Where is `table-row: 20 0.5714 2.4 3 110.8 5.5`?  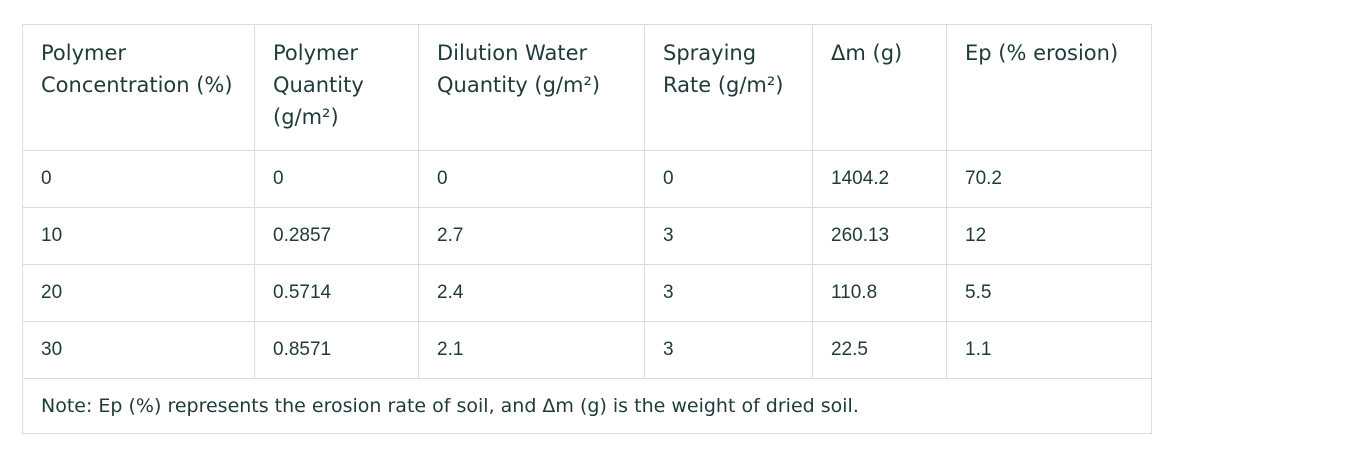 table-row: 20 0.5714 2.4 3 110.8 5.5 is located at coordinates (587, 293).